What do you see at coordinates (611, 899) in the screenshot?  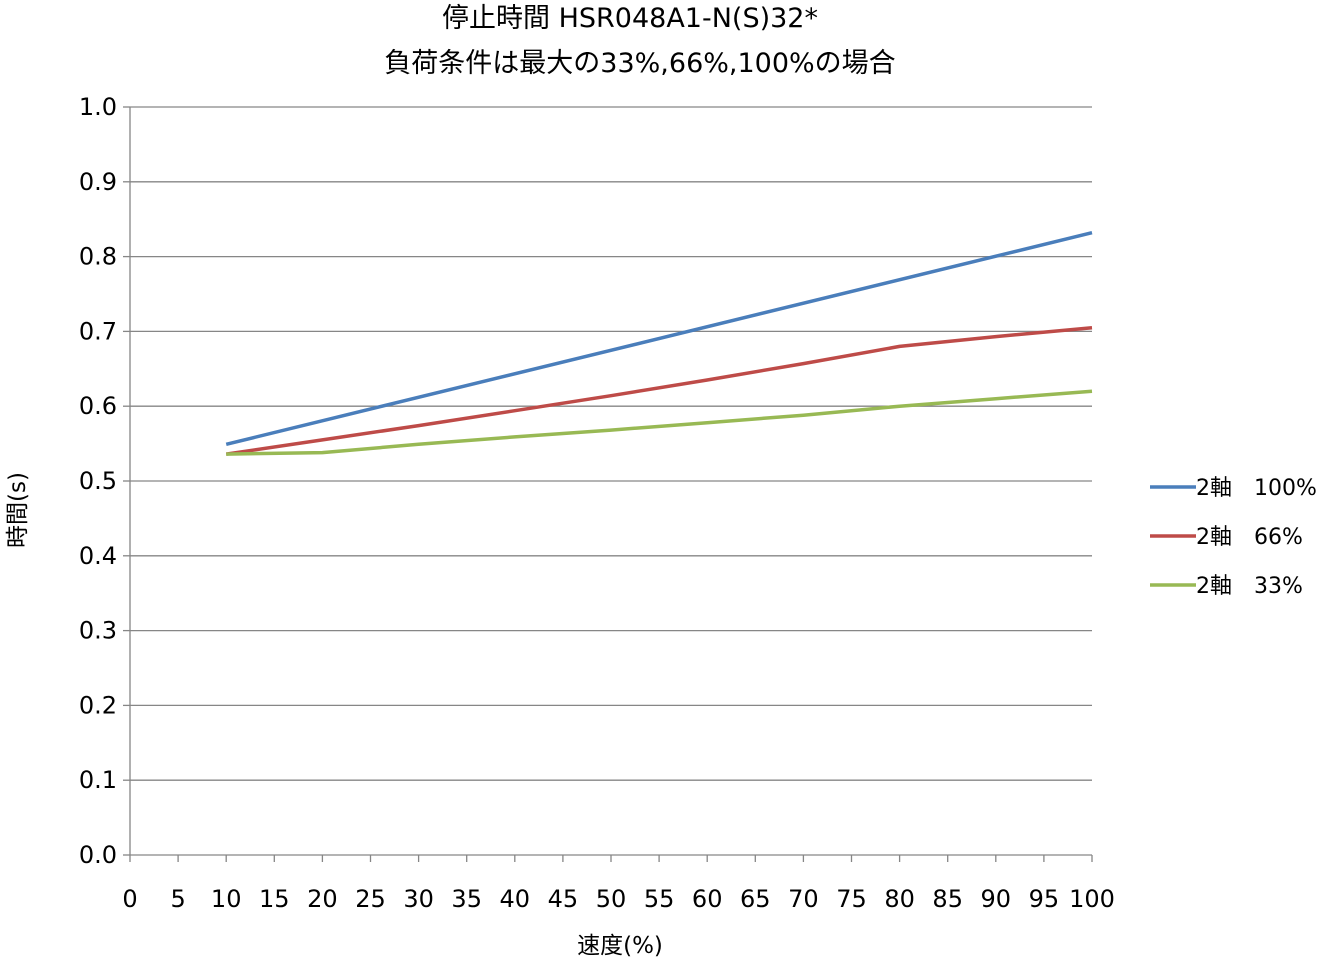 I see `x-tick-label: 50` at bounding box center [611, 899].